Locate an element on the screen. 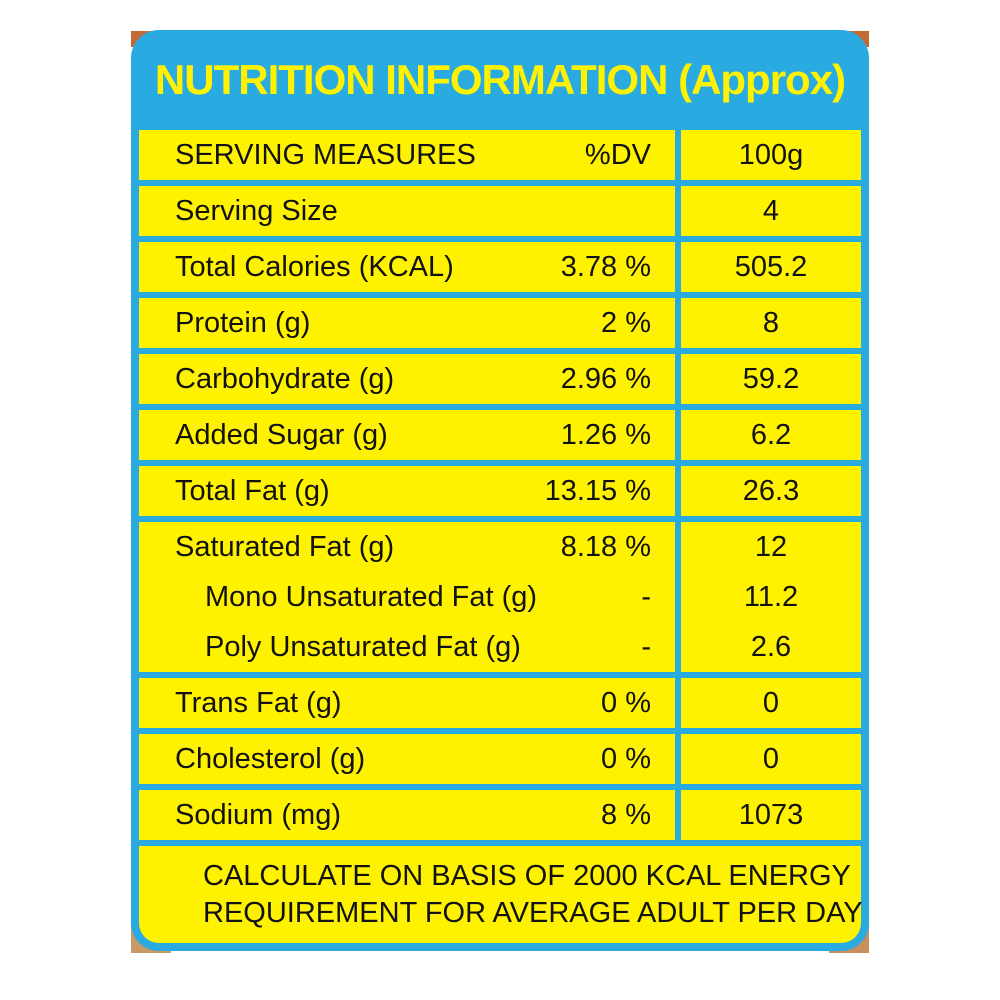  dv-value: 2.96 % is located at coordinates (605, 378).